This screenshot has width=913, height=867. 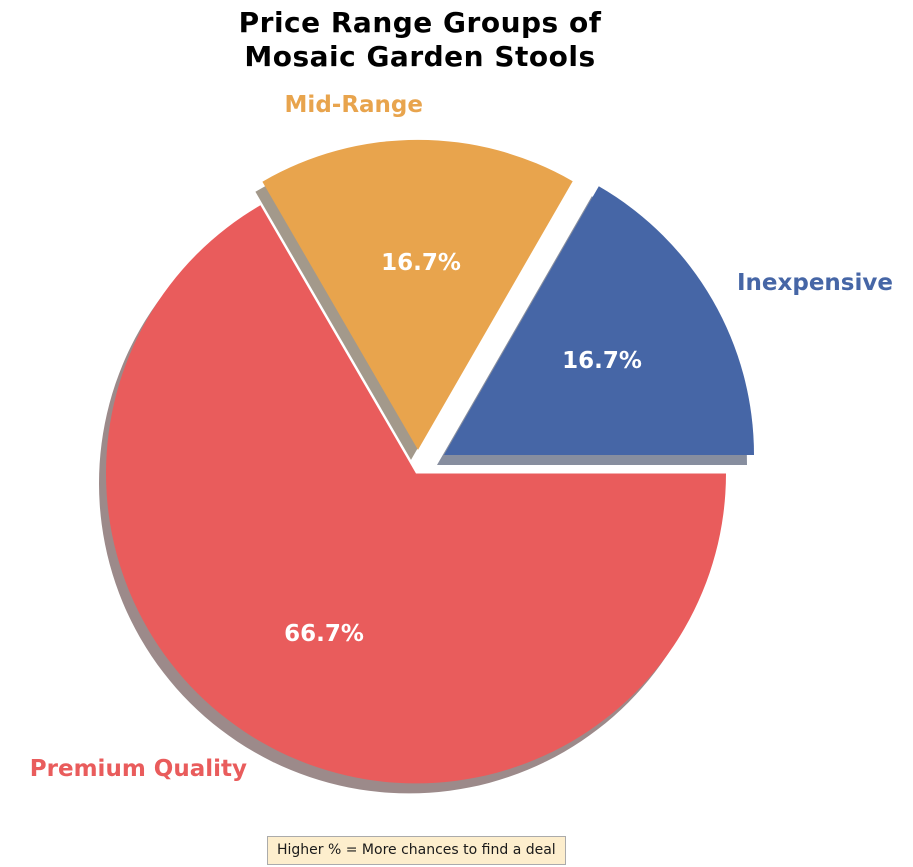 I want to click on slice-label-mid-range: Mid-Range, so click(x=353, y=105).